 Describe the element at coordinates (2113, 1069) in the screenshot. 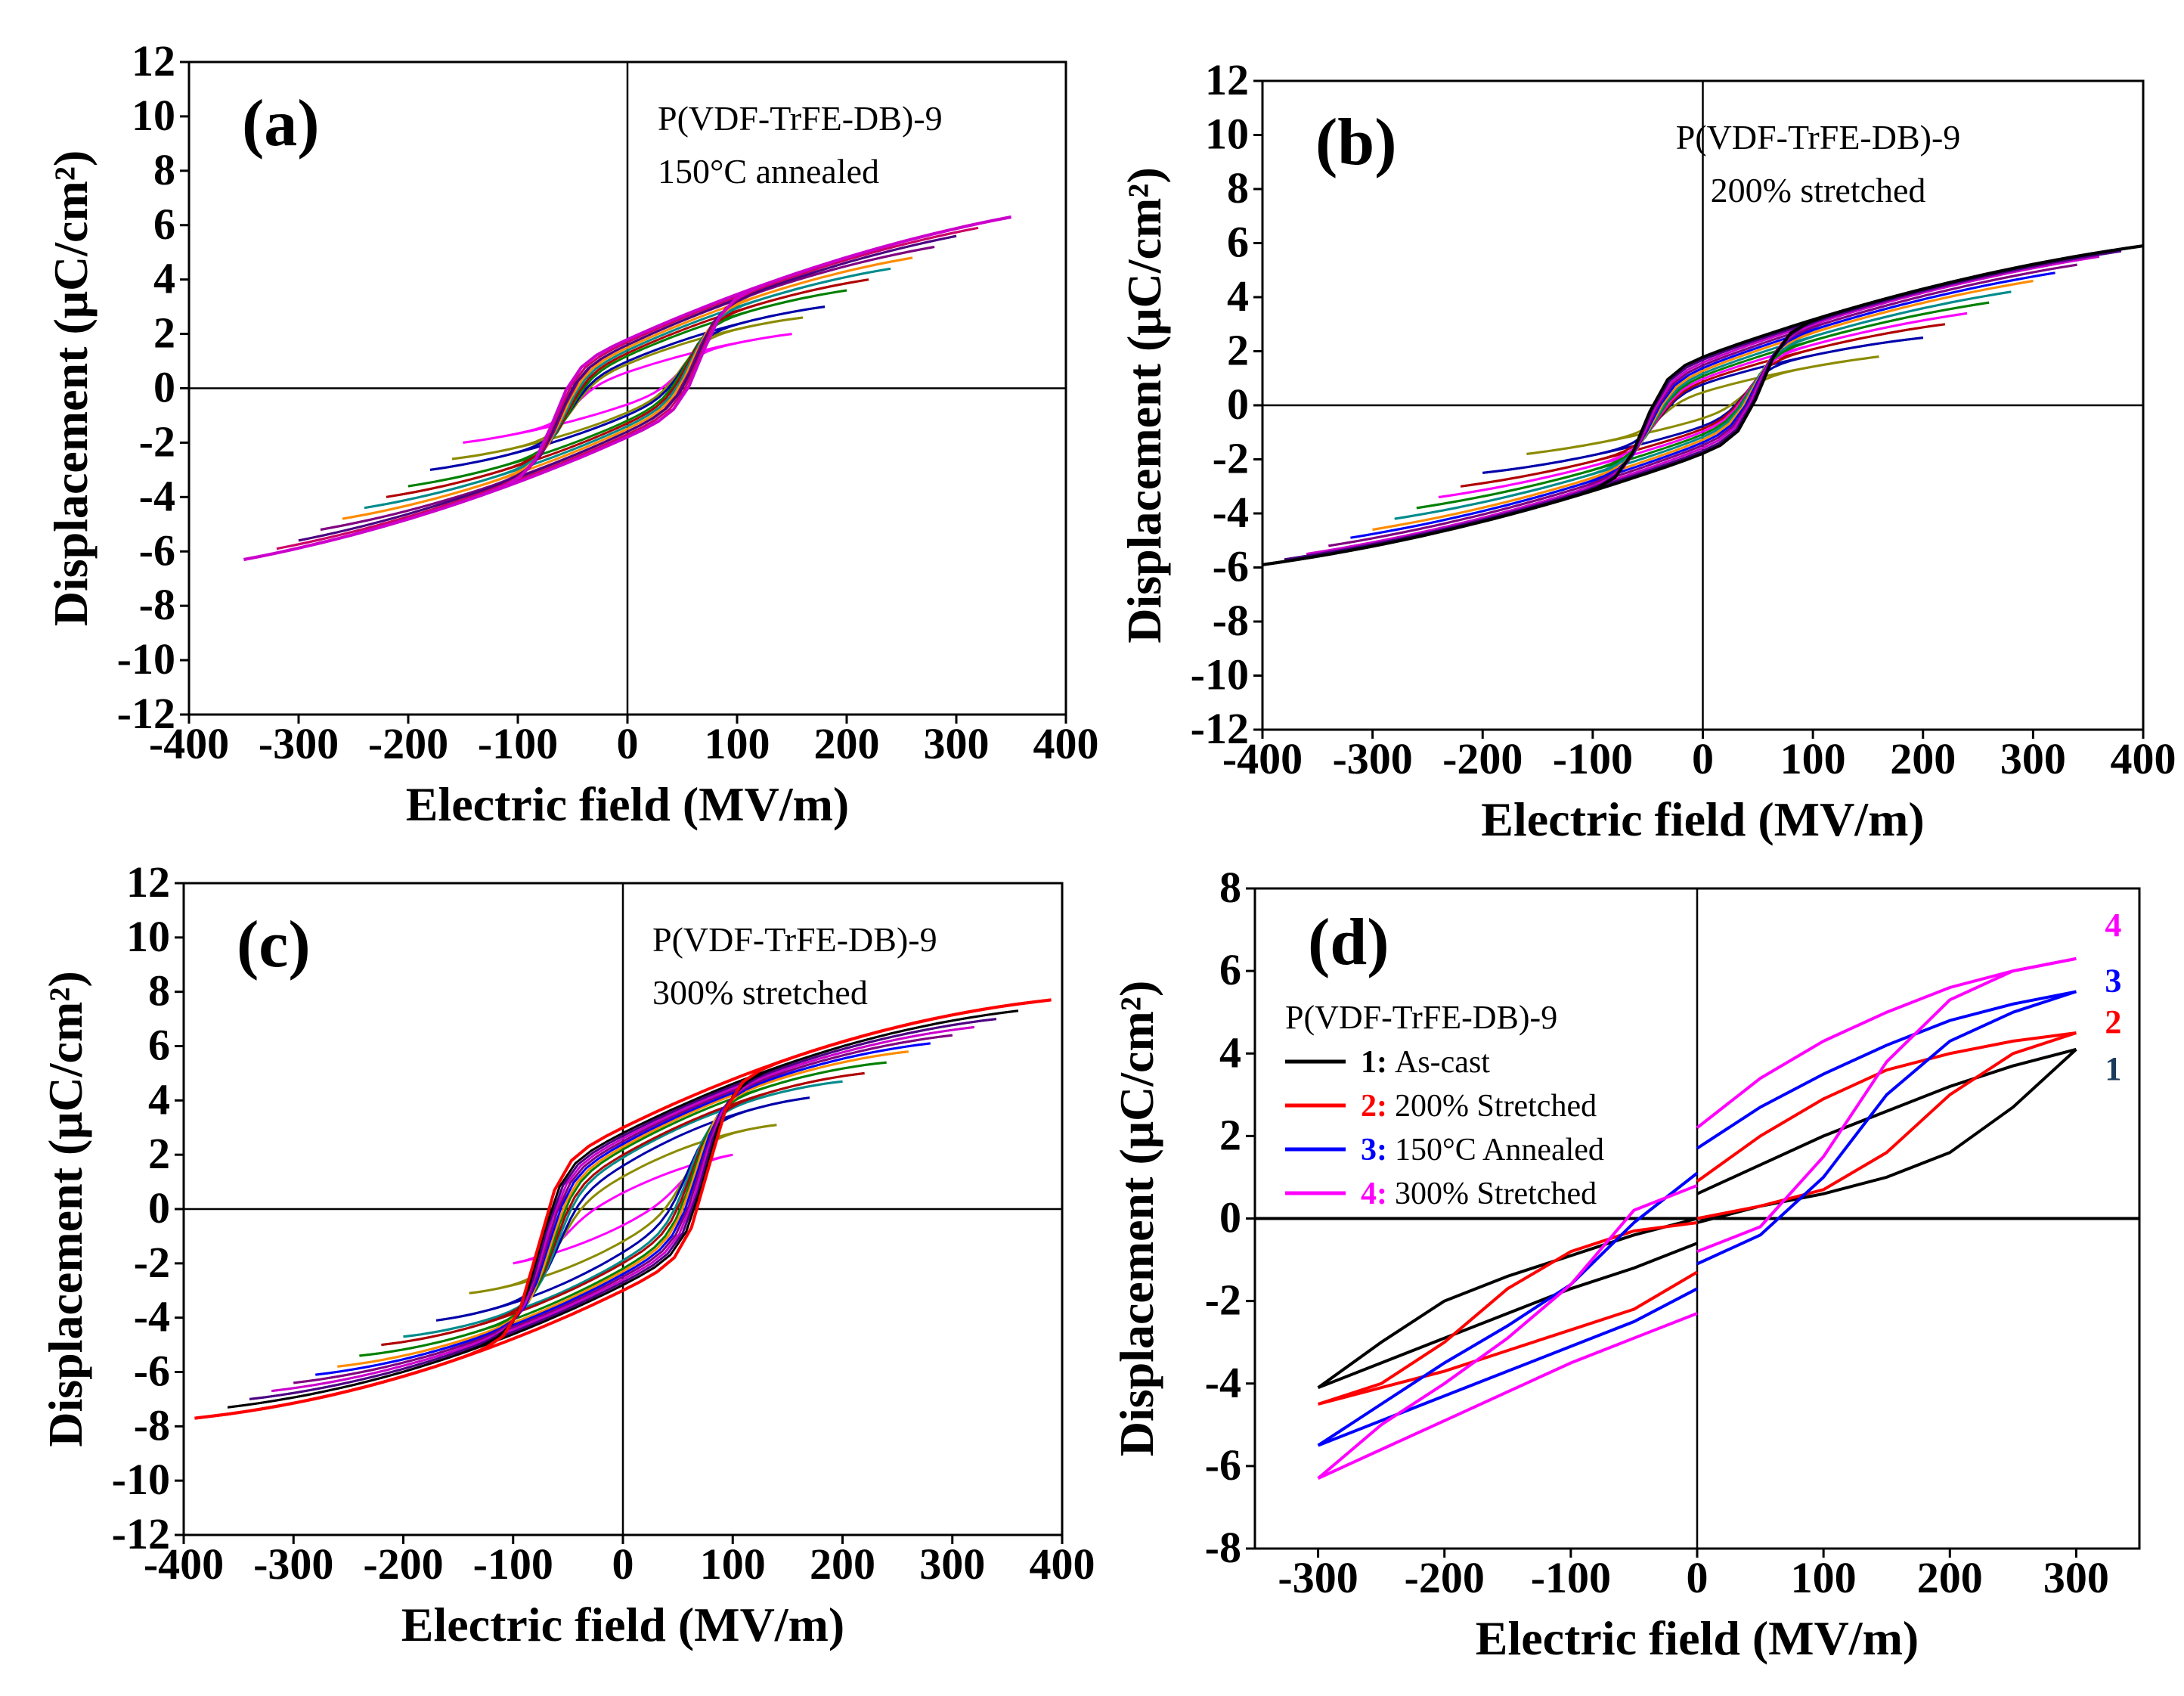

I see `end-label: 1` at that location.